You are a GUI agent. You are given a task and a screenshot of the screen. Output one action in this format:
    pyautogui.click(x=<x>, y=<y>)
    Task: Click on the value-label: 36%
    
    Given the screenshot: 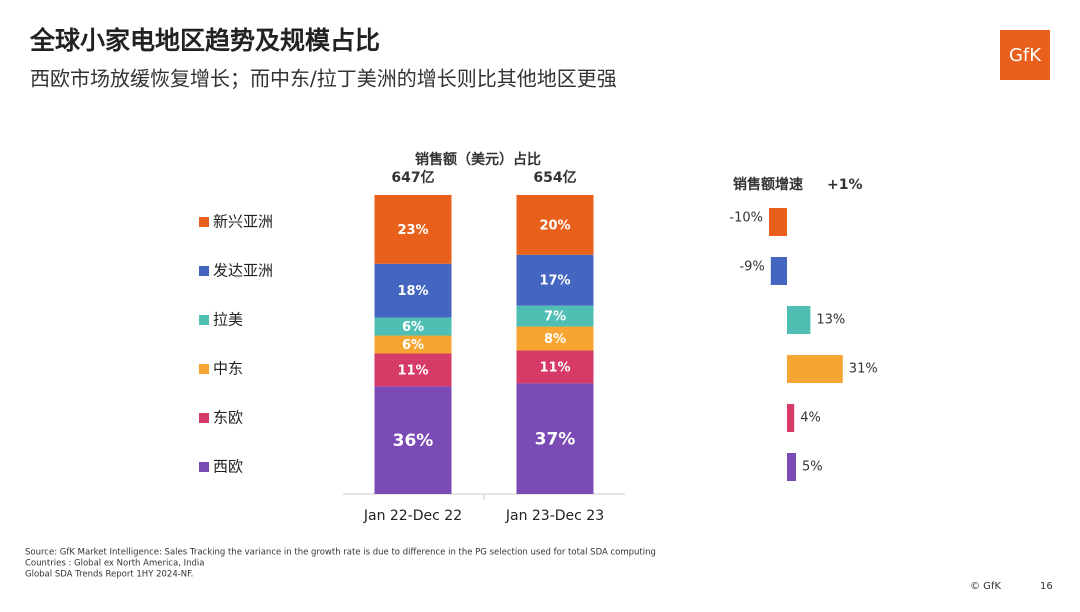 What is the action you would take?
    pyautogui.click(x=413, y=441)
    